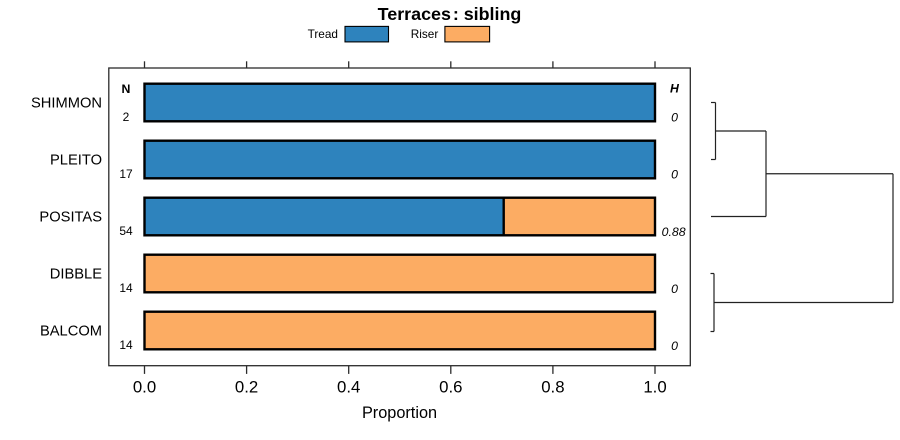  What do you see at coordinates (552, 386) in the screenshot?
I see `svg-text: 0.8` at bounding box center [552, 386].